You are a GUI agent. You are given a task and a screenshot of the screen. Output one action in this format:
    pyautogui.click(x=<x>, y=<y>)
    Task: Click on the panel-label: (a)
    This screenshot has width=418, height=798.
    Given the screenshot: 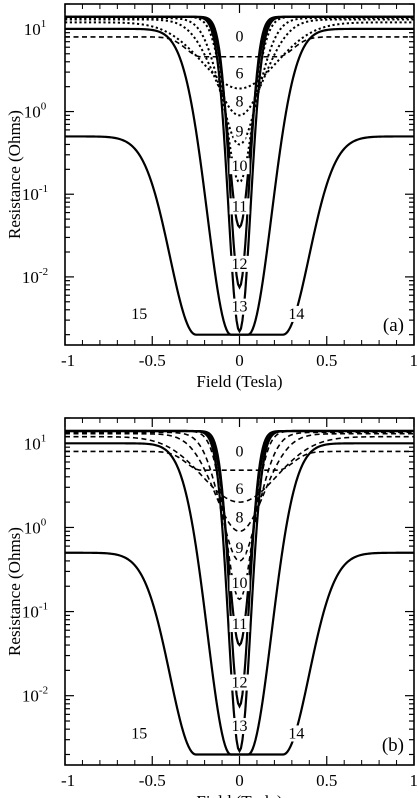 What is the action you would take?
    pyautogui.click(x=393, y=325)
    